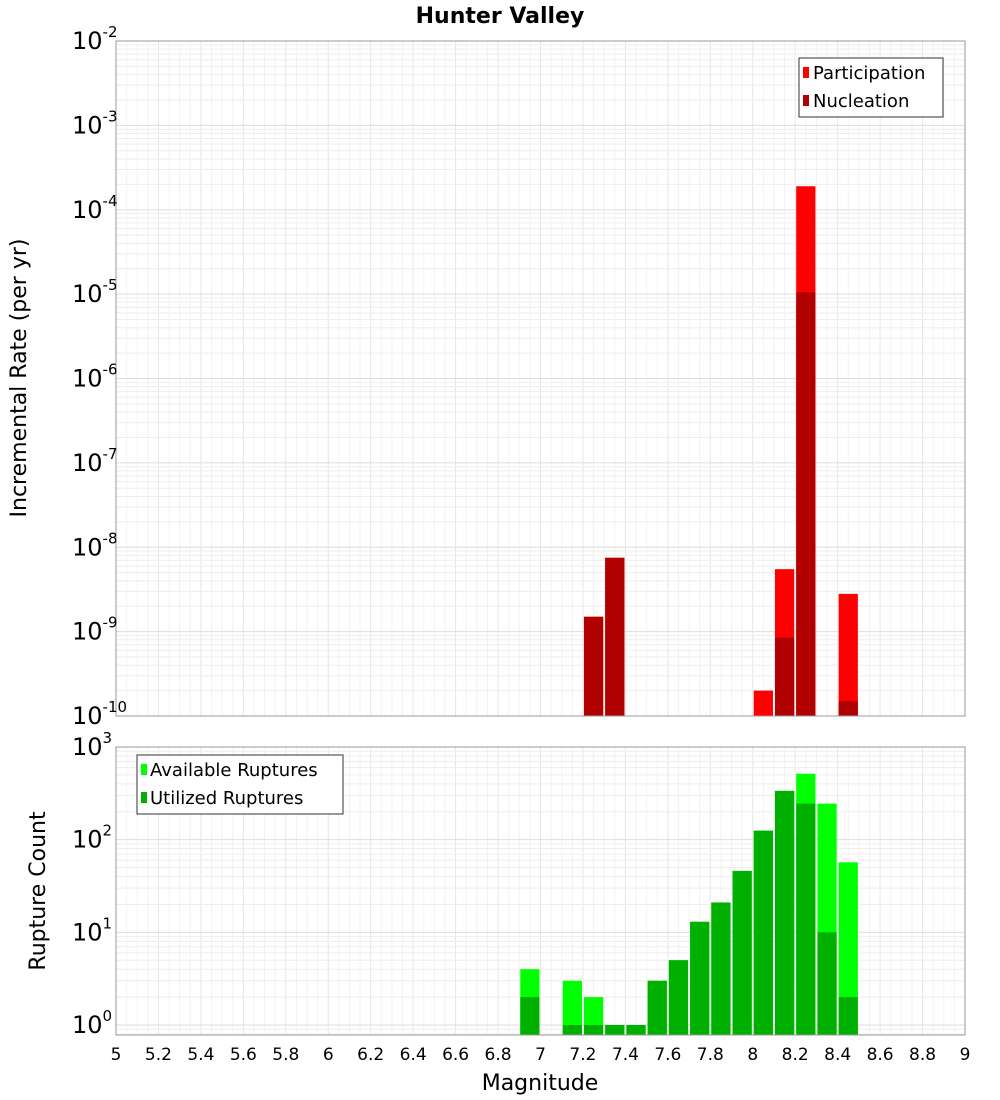  I want to click on rate-y-tick-label: 10⁻⁷, so click(95, 461).